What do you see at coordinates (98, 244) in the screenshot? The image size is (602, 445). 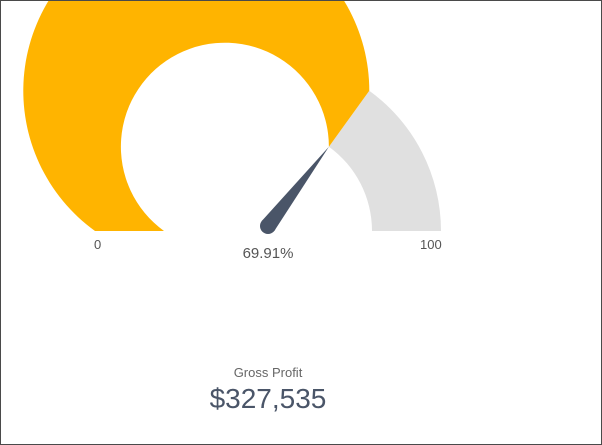 I see `gauge-min-label: 0` at bounding box center [98, 244].